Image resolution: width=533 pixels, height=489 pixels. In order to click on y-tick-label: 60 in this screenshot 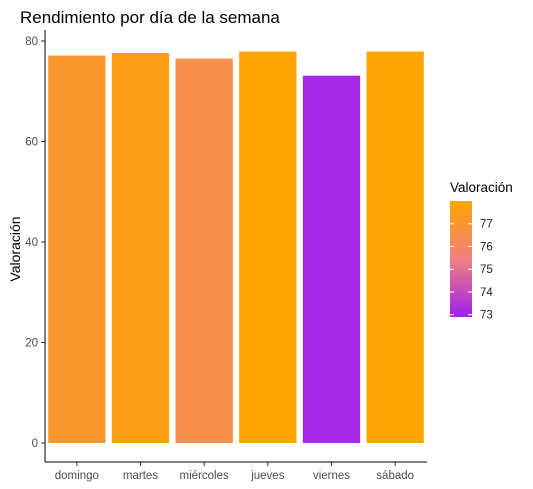, I will do `click(31, 143)`.